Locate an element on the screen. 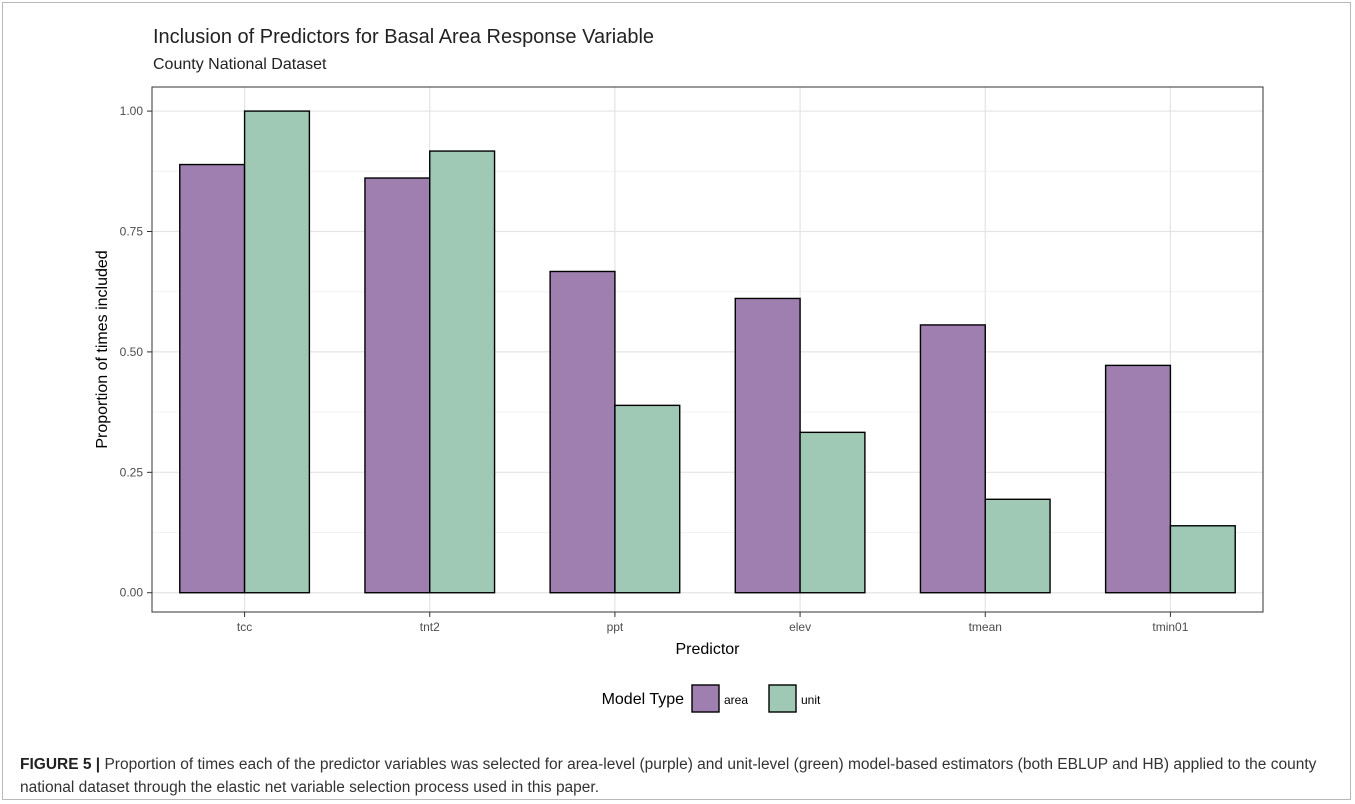  bar-unit-tmin01 is located at coordinates (1202, 559).